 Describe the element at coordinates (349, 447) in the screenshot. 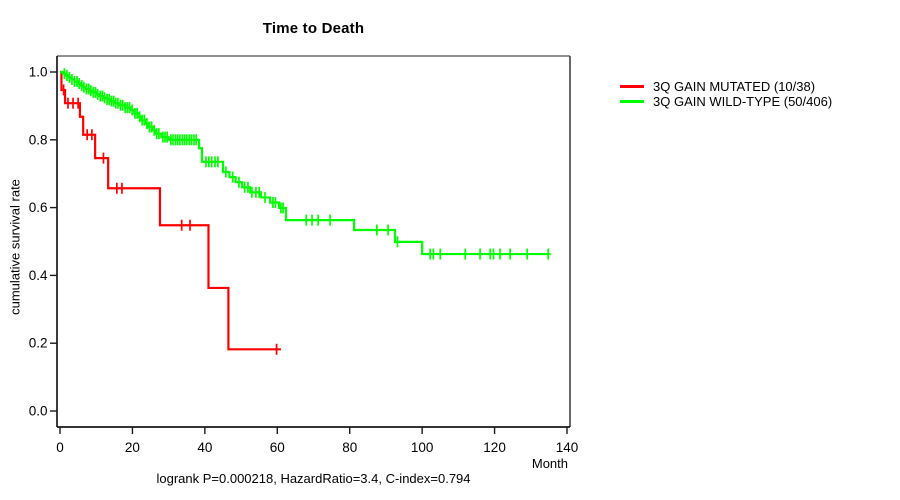

I see `x-tick-label: 80` at that location.